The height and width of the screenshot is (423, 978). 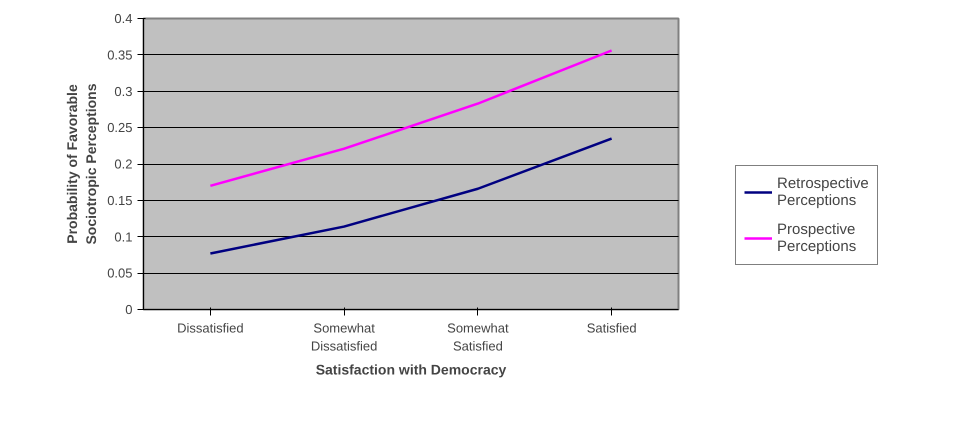 What do you see at coordinates (123, 164) in the screenshot?
I see `y-tick-label: 0.2` at bounding box center [123, 164].